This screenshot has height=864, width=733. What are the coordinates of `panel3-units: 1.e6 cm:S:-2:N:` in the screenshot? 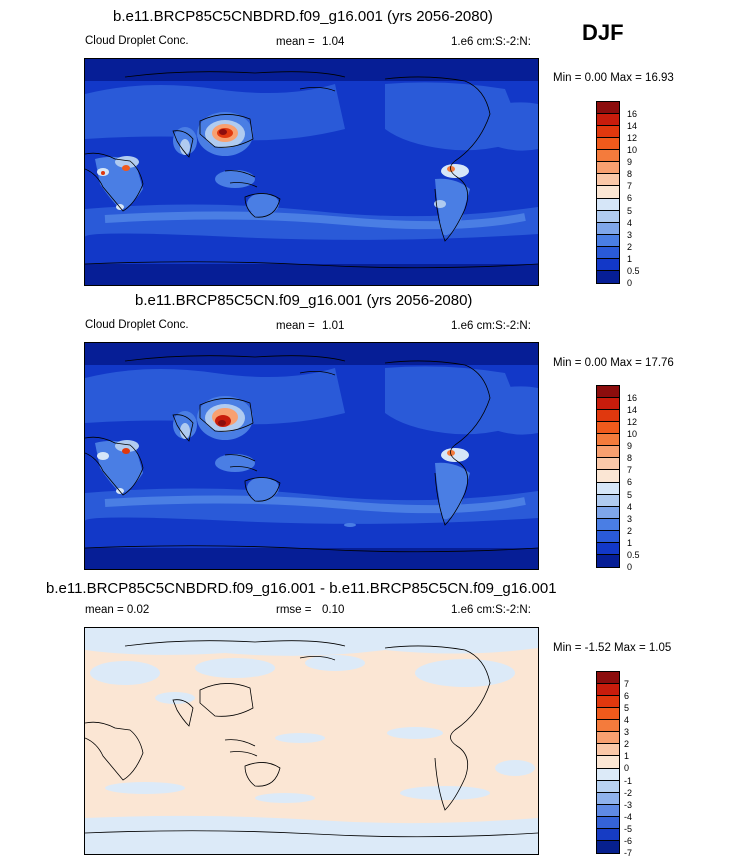 It's located at (491, 610).